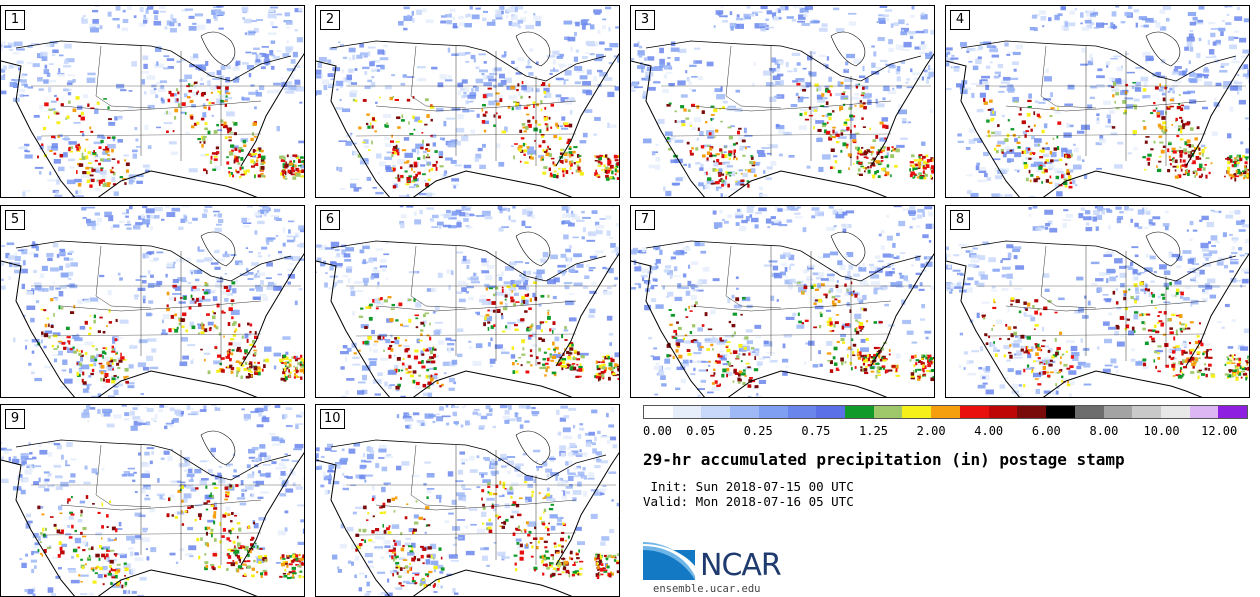 The image size is (1260, 597). I want to click on colorbar-tick-label: 0.05, so click(701, 431).